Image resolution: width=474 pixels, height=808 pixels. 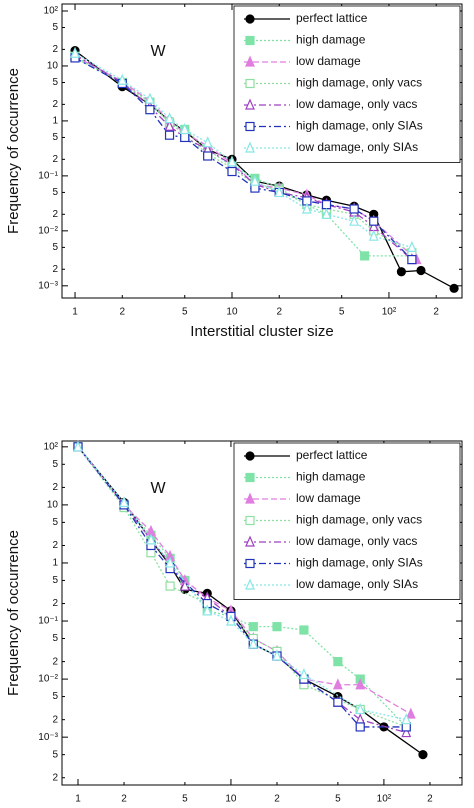 I want to click on legend-text: perfect lattice, so click(x=332, y=18).